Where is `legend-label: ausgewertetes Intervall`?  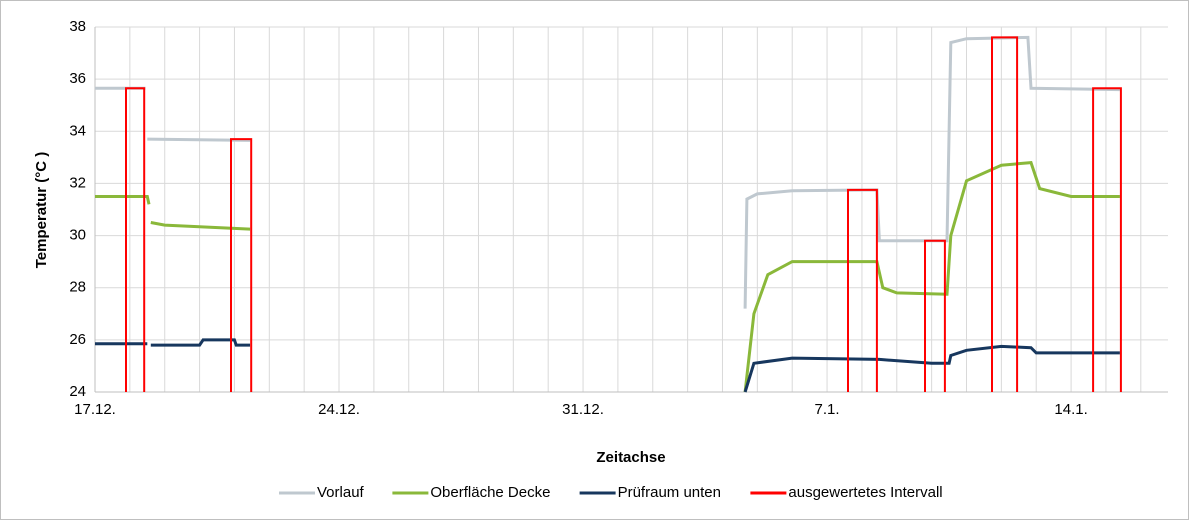 legend-label: ausgewertetes Intervall is located at coordinates (865, 492).